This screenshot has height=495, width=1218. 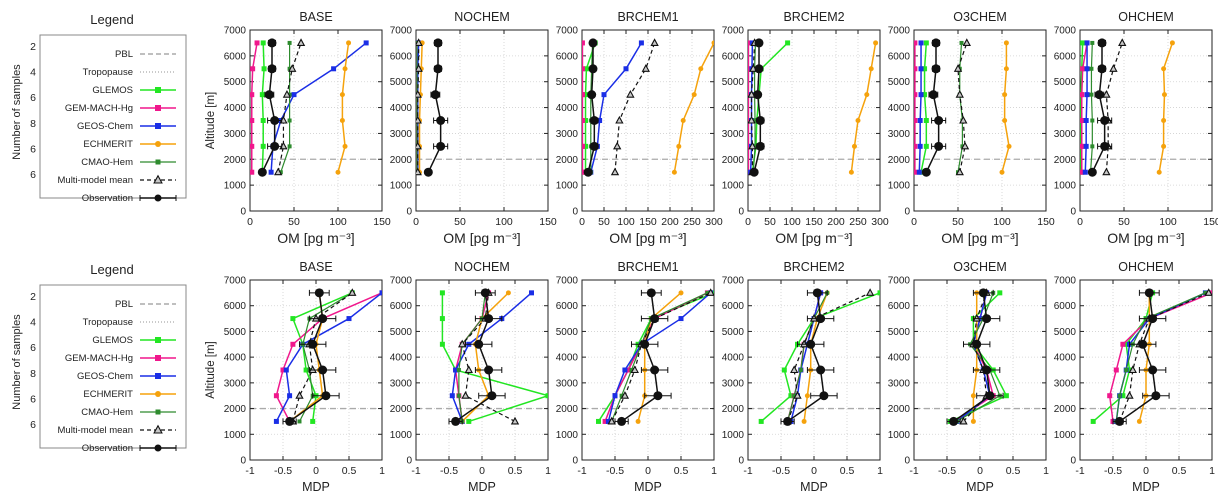 What do you see at coordinates (409, 212) in the screenshot?
I see `y-tick-label: 0` at bounding box center [409, 212].